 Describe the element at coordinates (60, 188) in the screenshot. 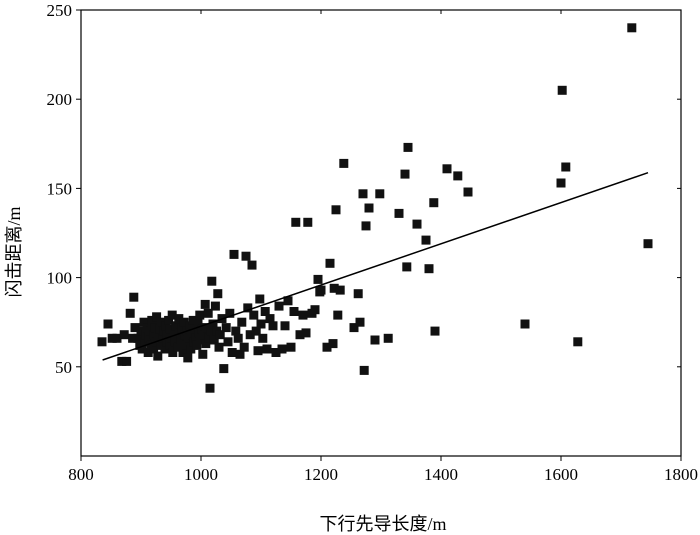

I see `y-tick-label: 150` at that location.